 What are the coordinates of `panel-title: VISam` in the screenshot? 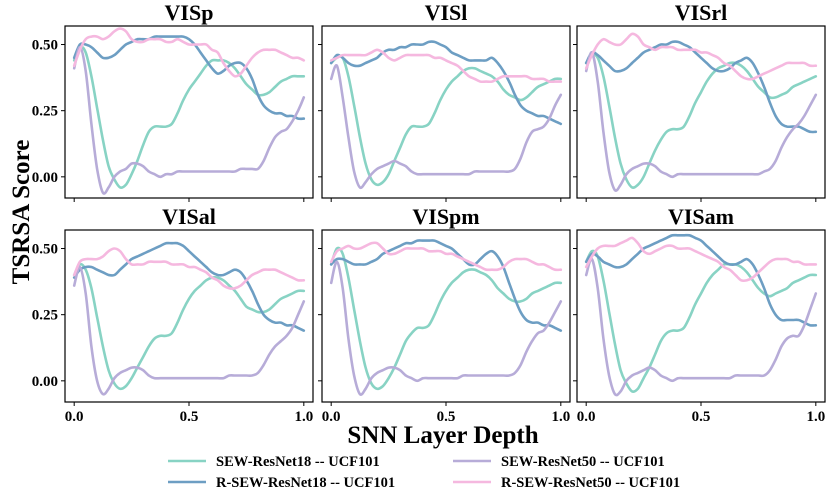 It's located at (701, 216).